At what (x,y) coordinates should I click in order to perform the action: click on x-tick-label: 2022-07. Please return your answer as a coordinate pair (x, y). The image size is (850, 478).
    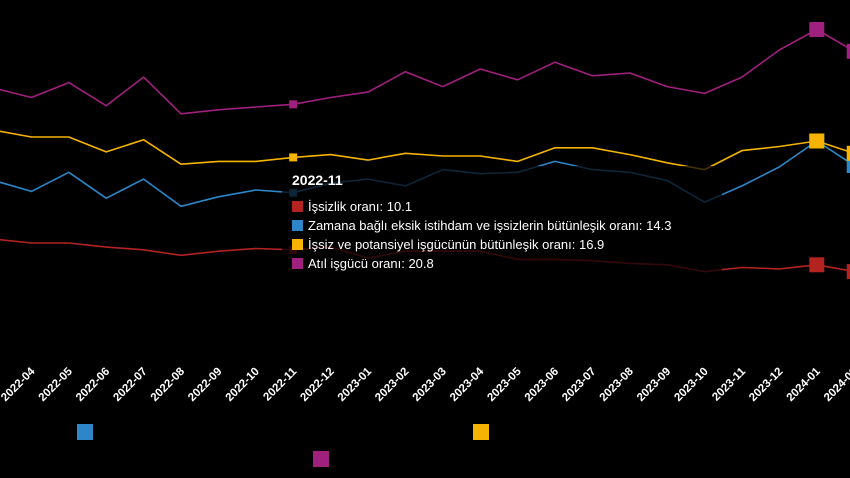
    Looking at the image, I should click on (130, 385).